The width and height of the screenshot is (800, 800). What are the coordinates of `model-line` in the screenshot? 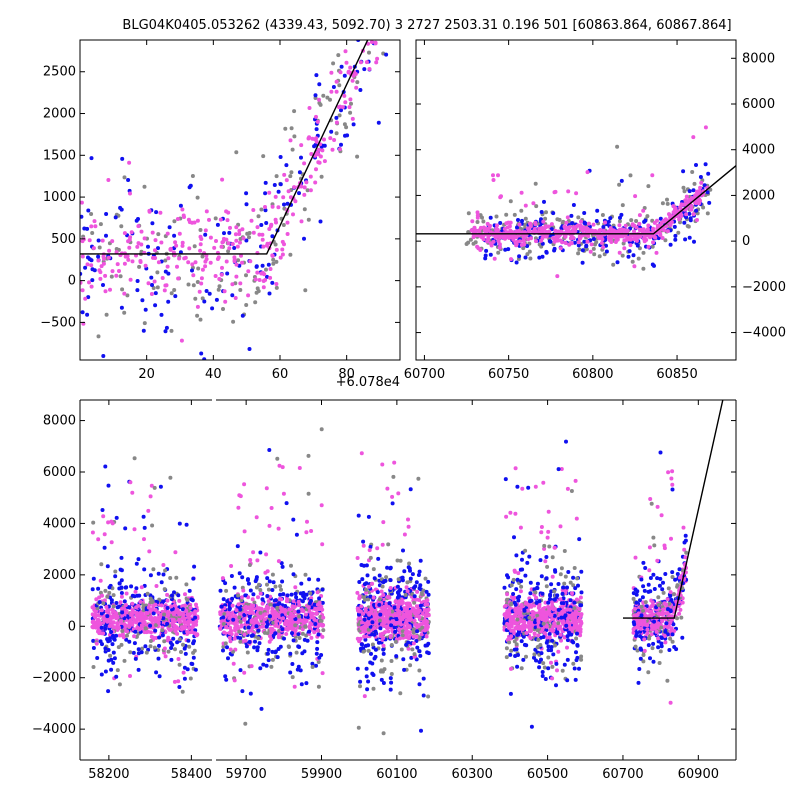 It's located at (576, 200).